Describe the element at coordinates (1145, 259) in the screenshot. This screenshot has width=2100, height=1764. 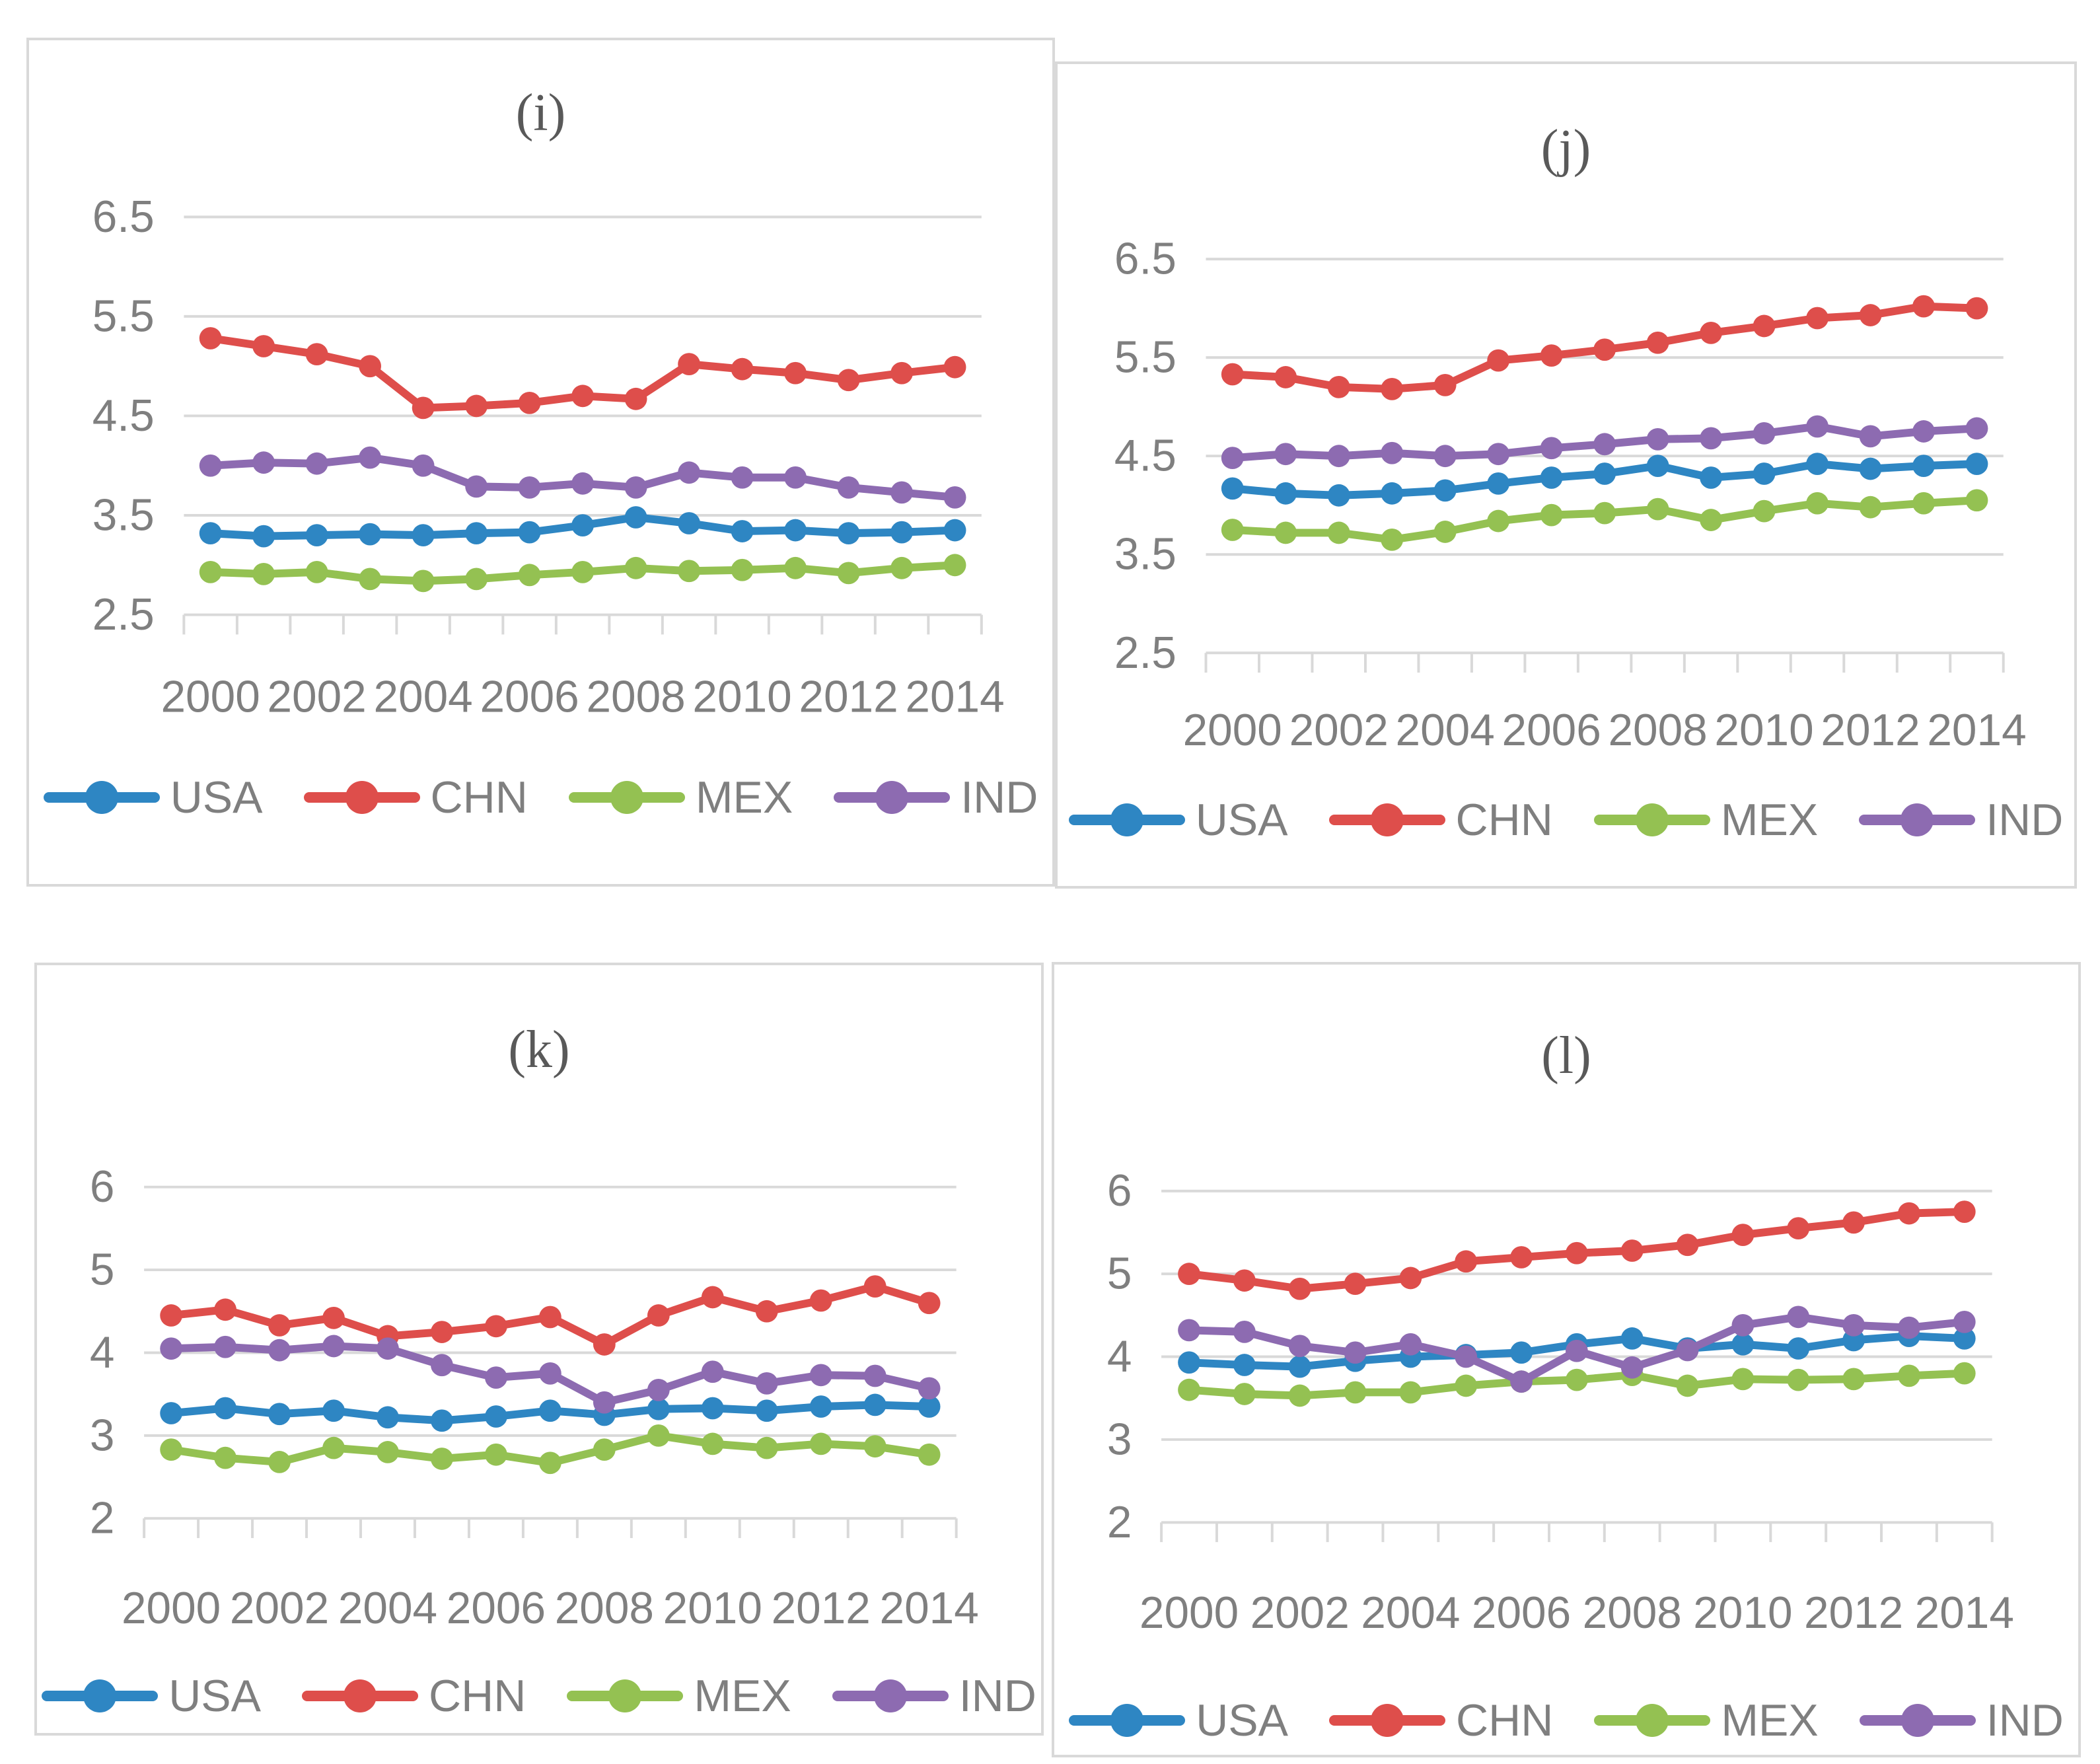
I see `y-tick-label: 6.5` at that location.